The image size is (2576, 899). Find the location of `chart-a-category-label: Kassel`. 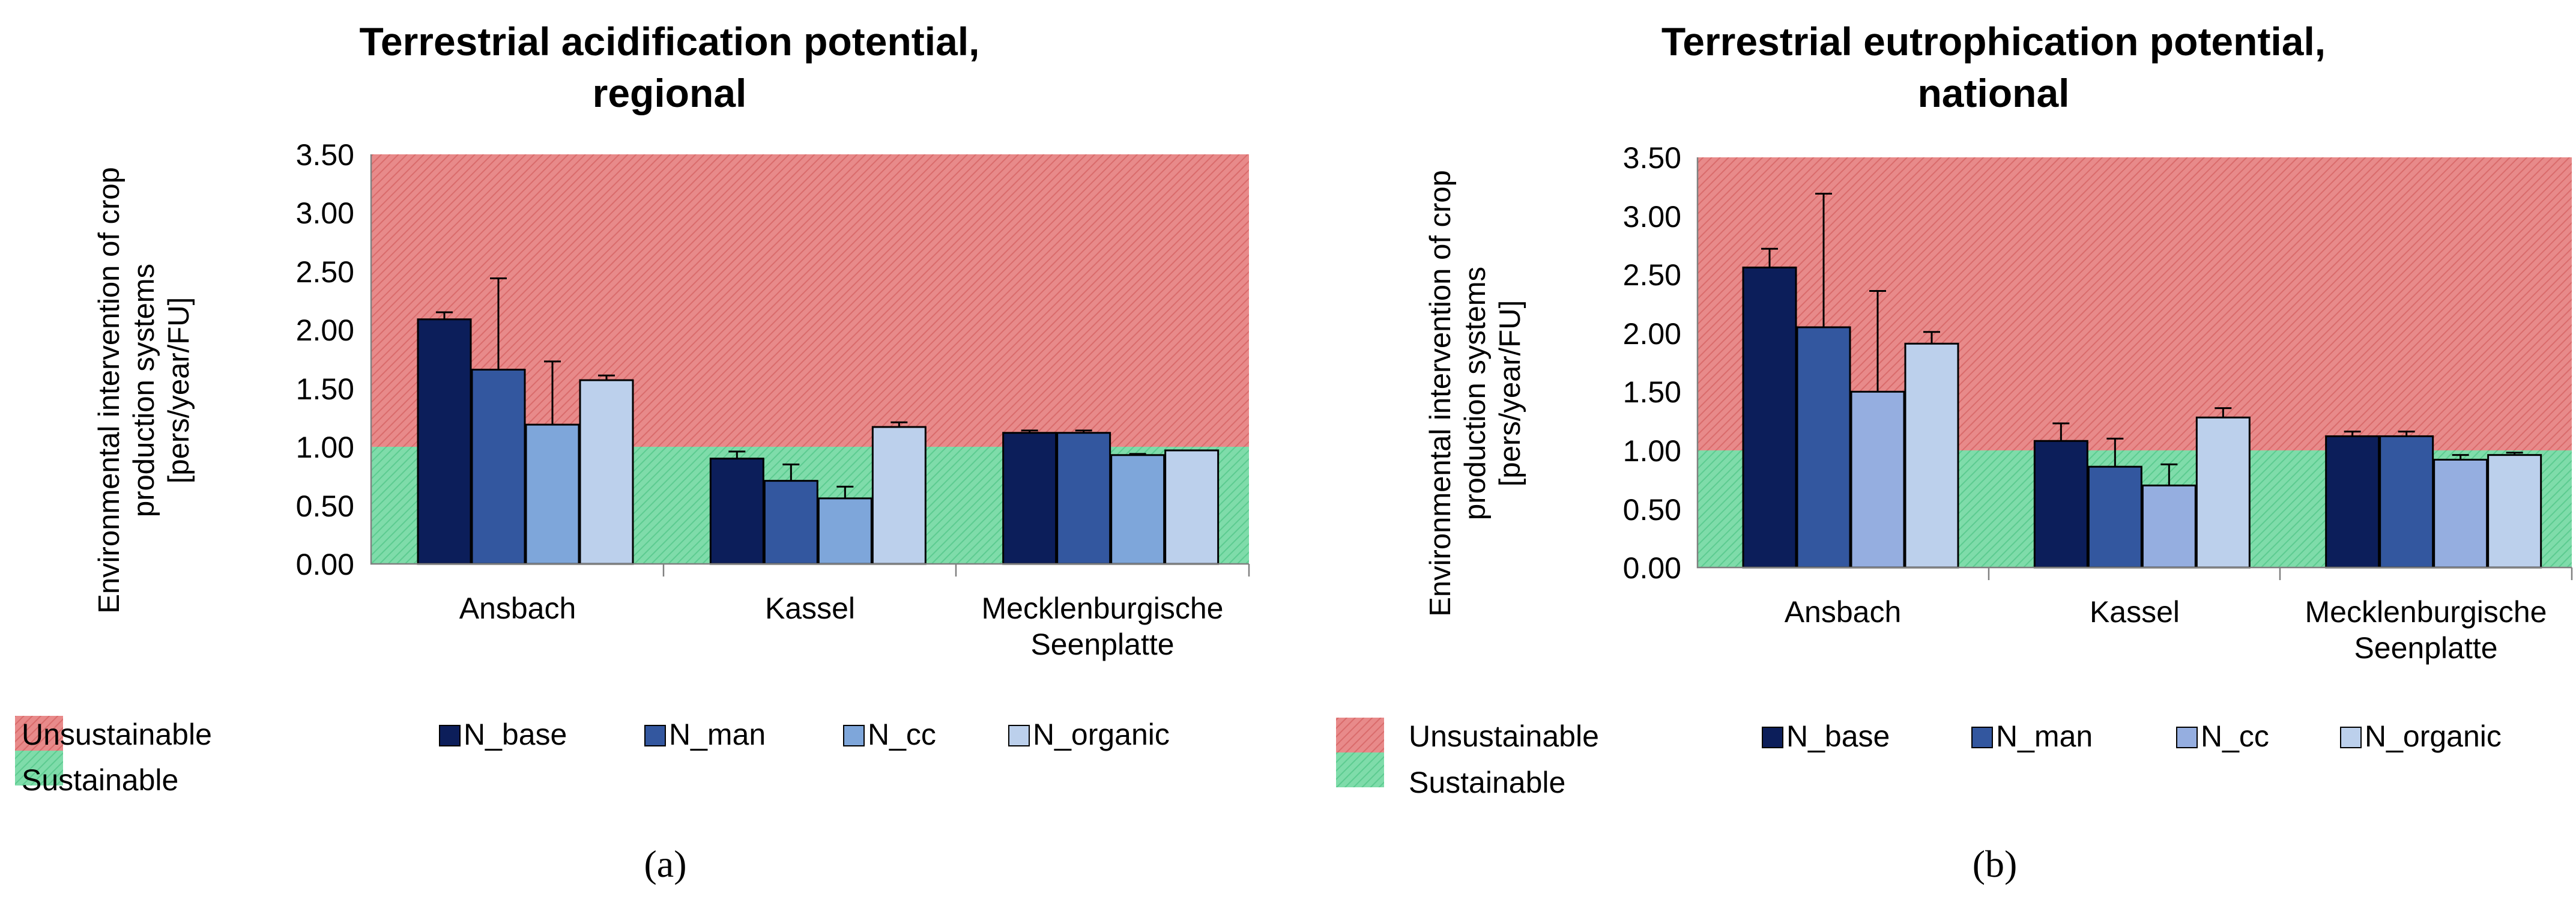

chart-a-category-label: Kassel is located at coordinates (810, 608).